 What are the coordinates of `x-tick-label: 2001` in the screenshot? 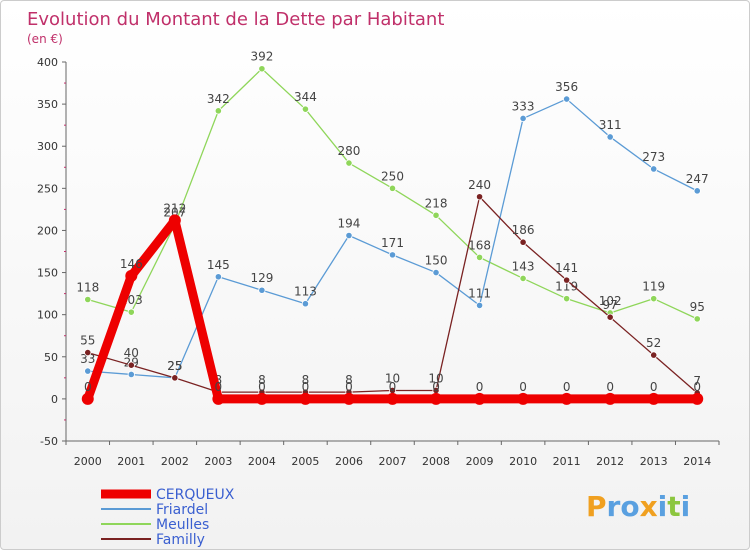 It's located at (131, 461).